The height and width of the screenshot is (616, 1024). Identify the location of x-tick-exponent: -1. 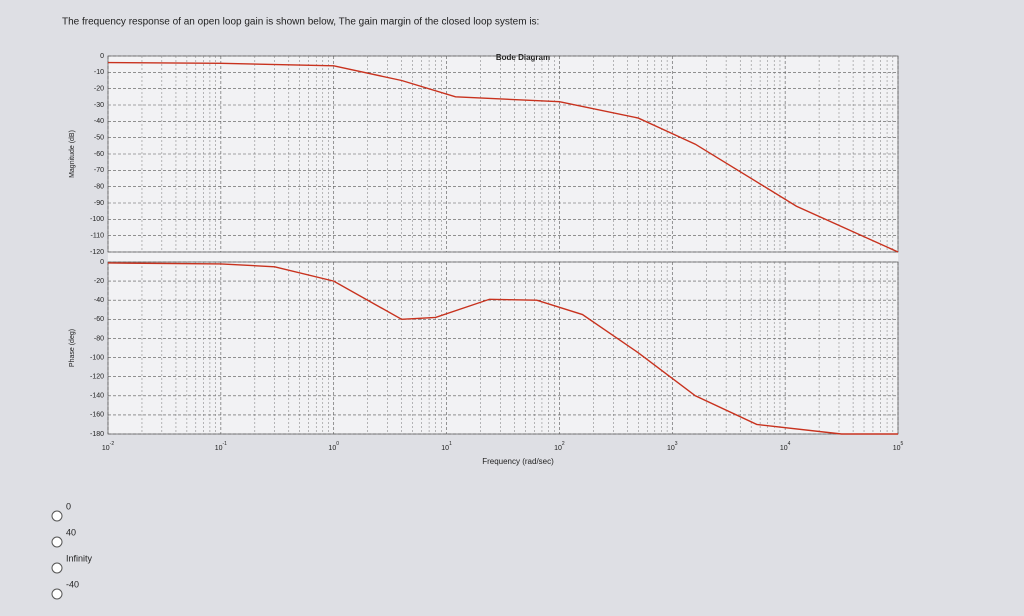
(225, 444).